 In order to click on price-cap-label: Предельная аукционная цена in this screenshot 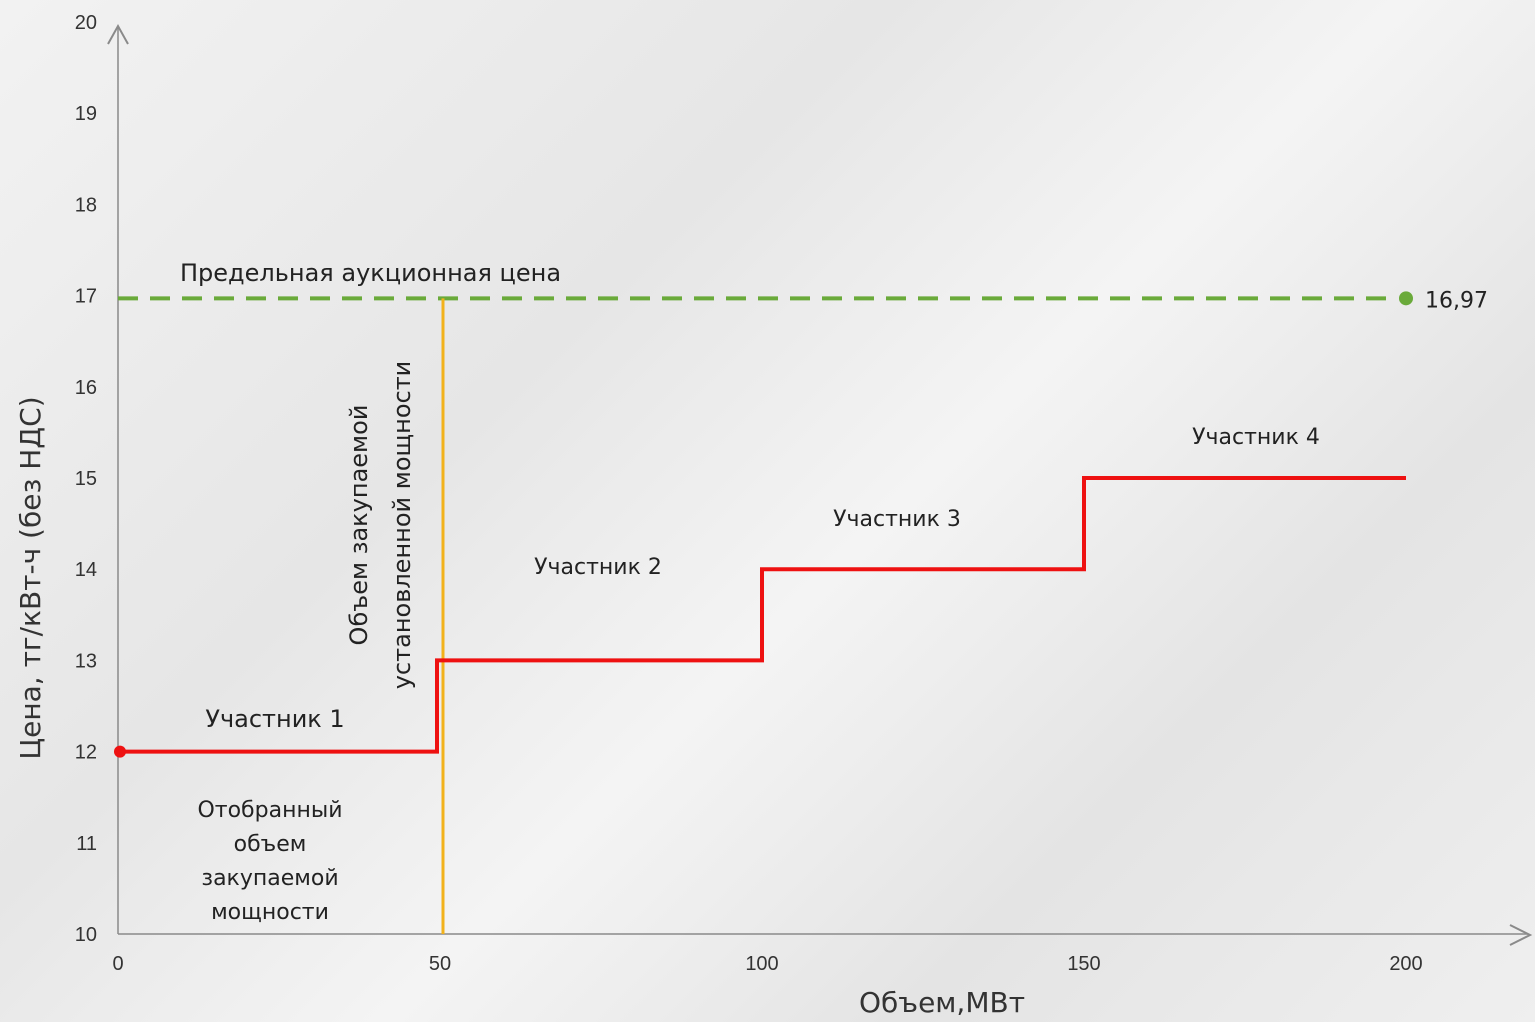, I will do `click(370, 273)`.